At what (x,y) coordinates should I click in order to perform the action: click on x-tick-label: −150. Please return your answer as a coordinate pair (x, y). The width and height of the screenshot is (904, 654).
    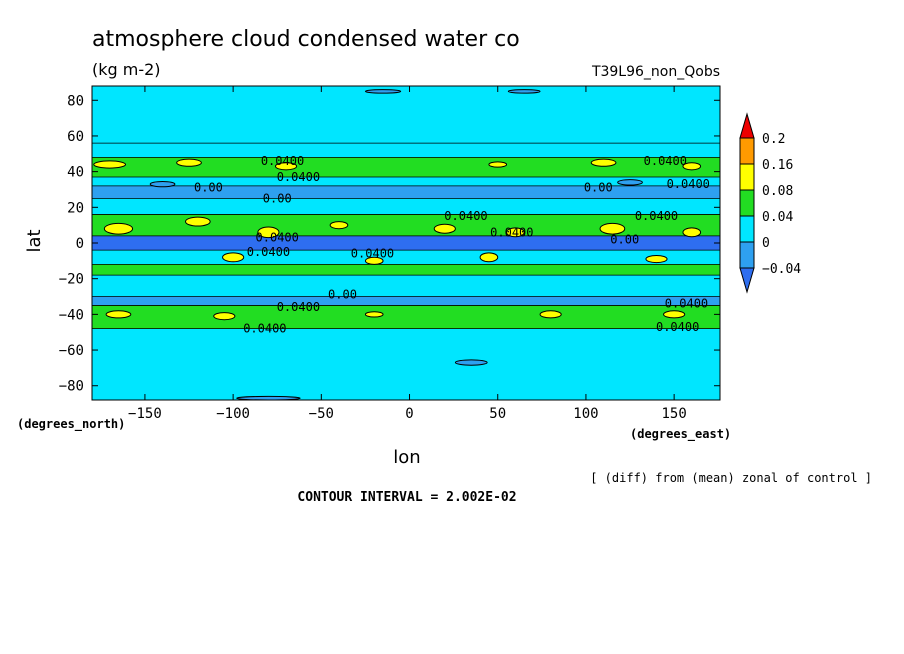
    Looking at the image, I should click on (145, 414).